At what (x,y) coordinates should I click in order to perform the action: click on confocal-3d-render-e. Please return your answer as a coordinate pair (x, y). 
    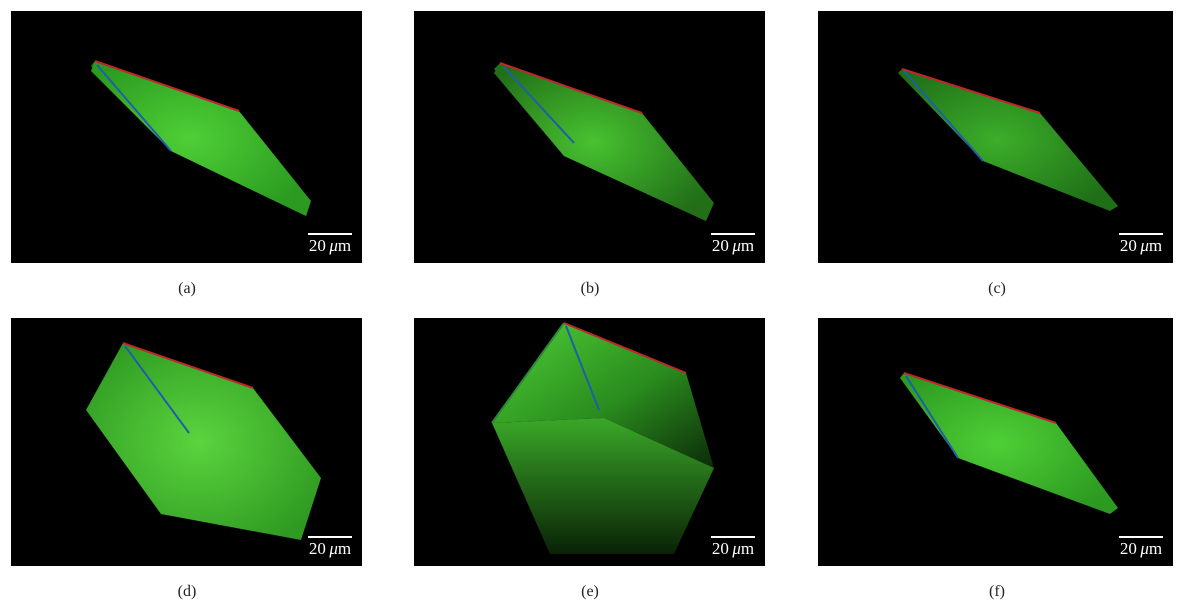
    Looking at the image, I should click on (589, 442).